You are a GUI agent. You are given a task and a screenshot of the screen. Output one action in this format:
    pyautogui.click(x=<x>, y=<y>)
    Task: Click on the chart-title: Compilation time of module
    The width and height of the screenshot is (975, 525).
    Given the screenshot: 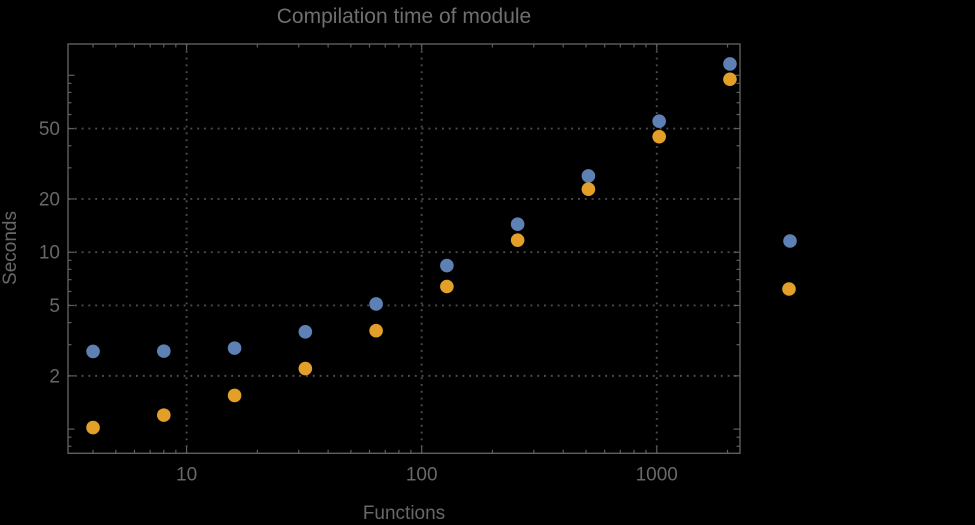 What is the action you would take?
    pyautogui.click(x=404, y=16)
    